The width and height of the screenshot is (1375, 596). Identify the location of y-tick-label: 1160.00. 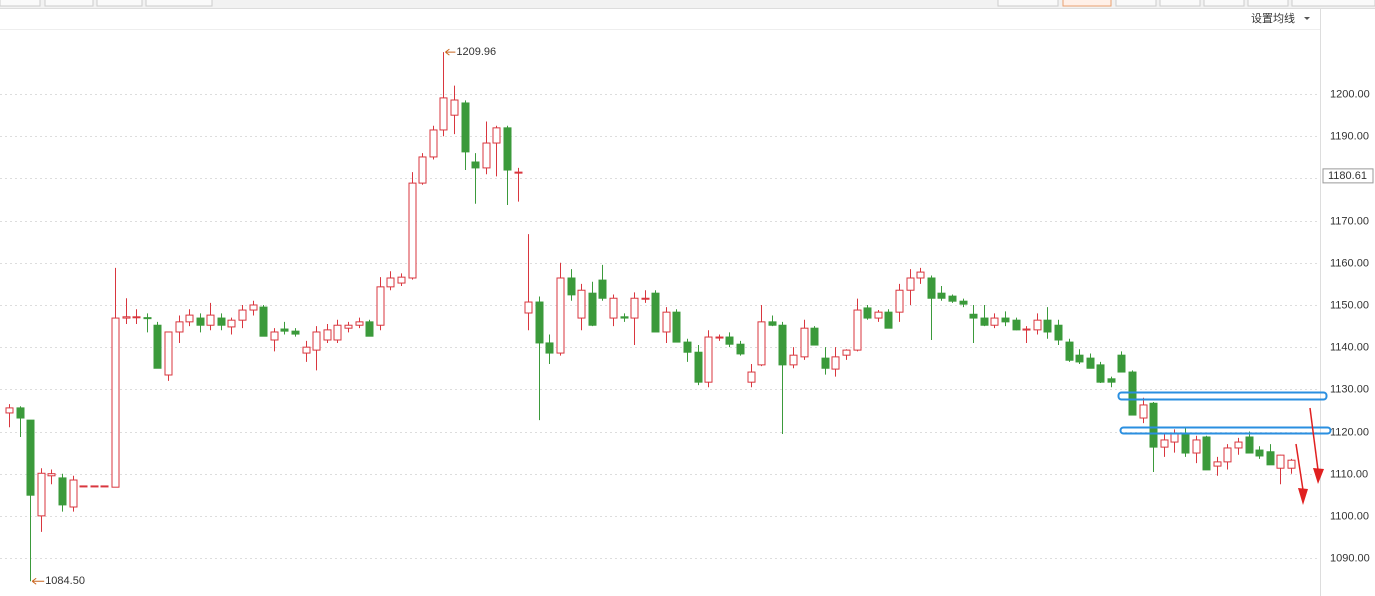
(1349, 263).